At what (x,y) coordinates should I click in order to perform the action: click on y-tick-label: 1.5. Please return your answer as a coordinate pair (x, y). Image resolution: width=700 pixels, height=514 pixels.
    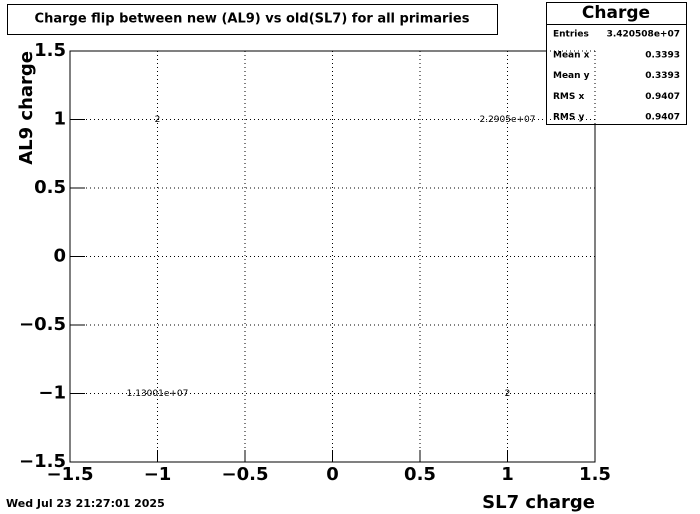
    Looking at the image, I should click on (50, 50).